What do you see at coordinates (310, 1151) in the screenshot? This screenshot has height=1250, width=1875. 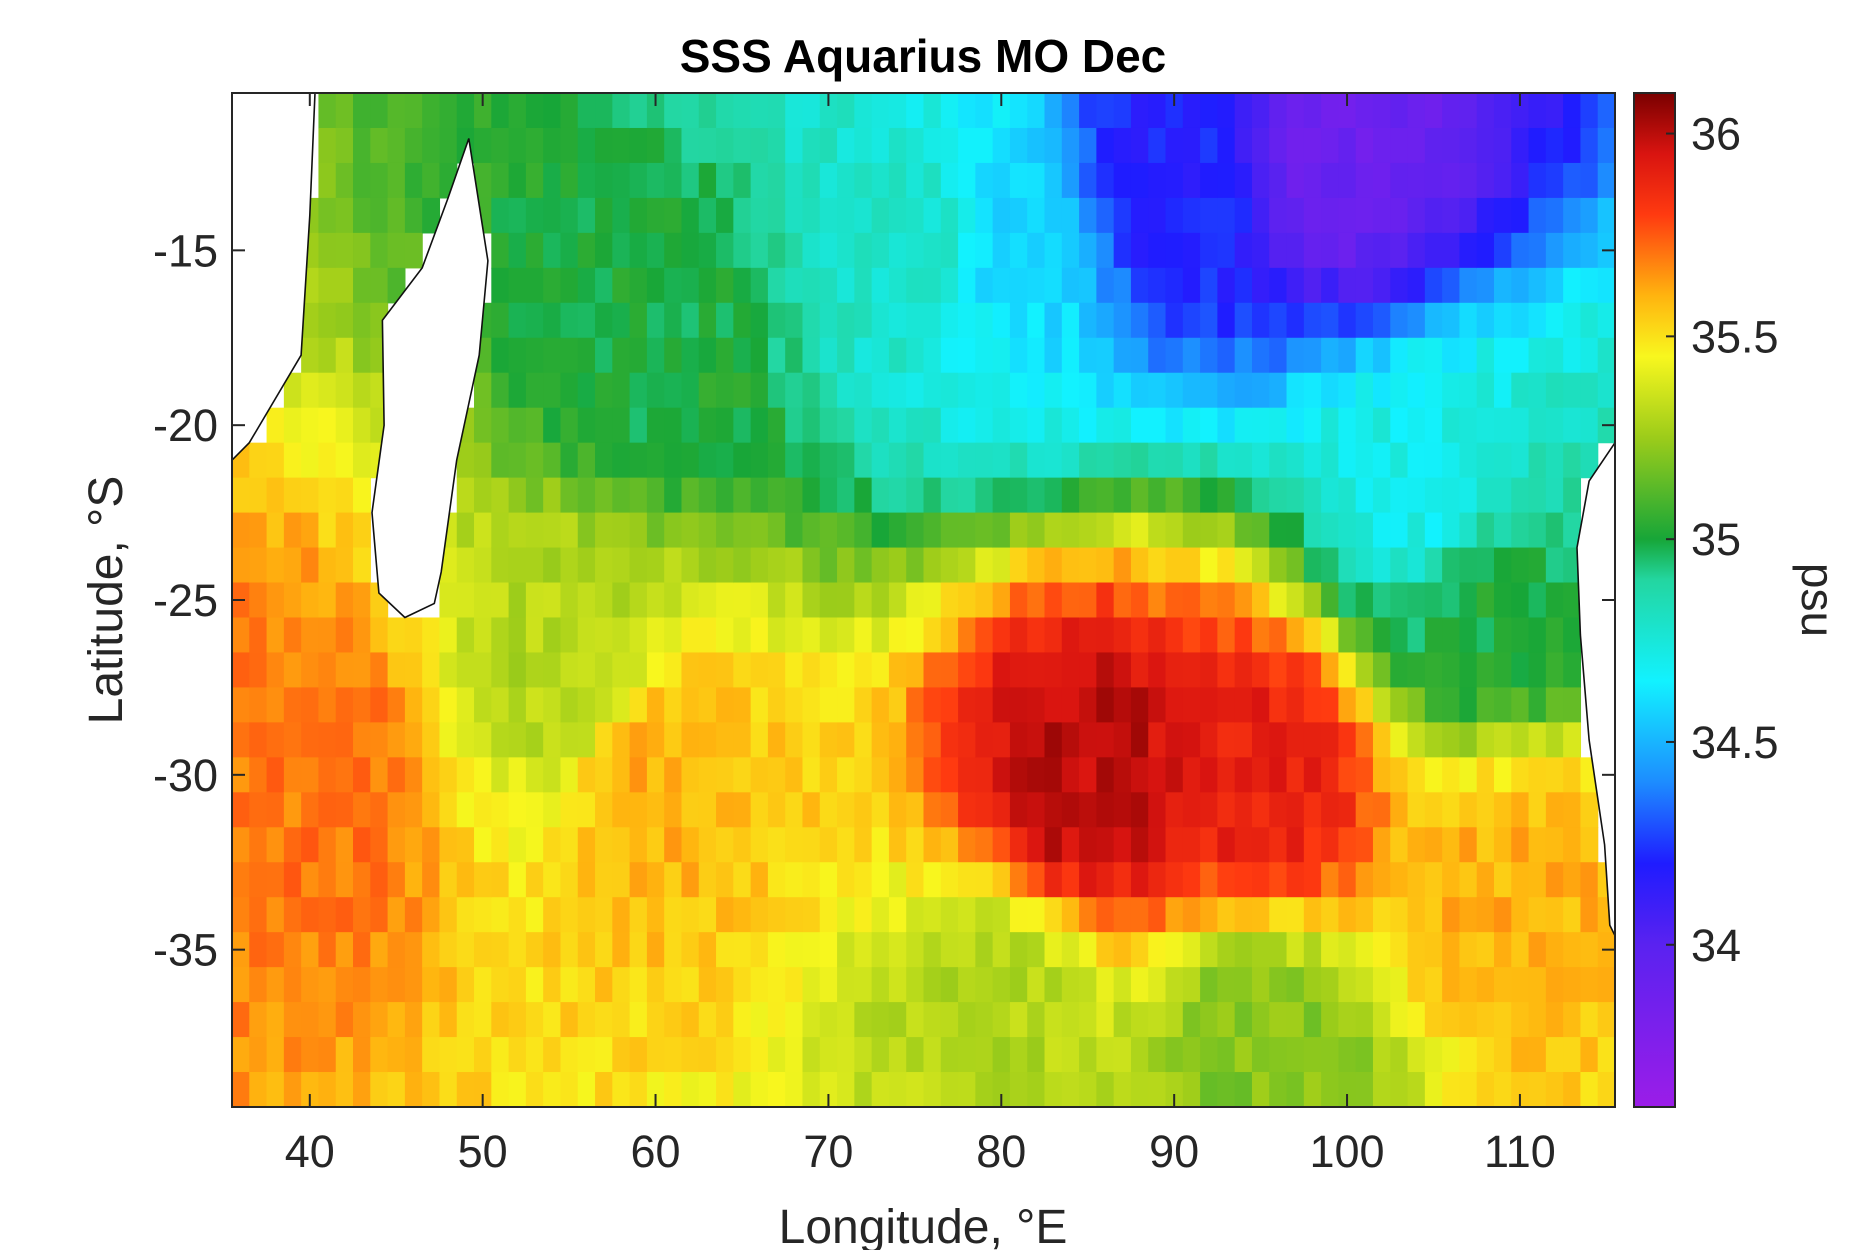 I see `x-tick-label: 40` at bounding box center [310, 1151].